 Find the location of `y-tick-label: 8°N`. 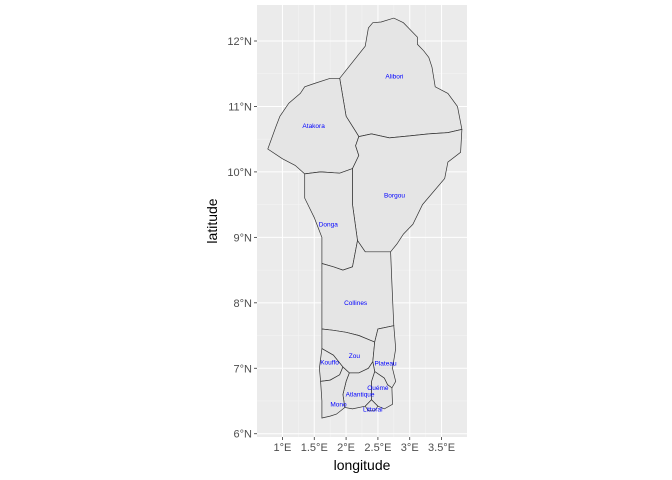

y-tick-label: 8°N is located at coordinates (243, 304).